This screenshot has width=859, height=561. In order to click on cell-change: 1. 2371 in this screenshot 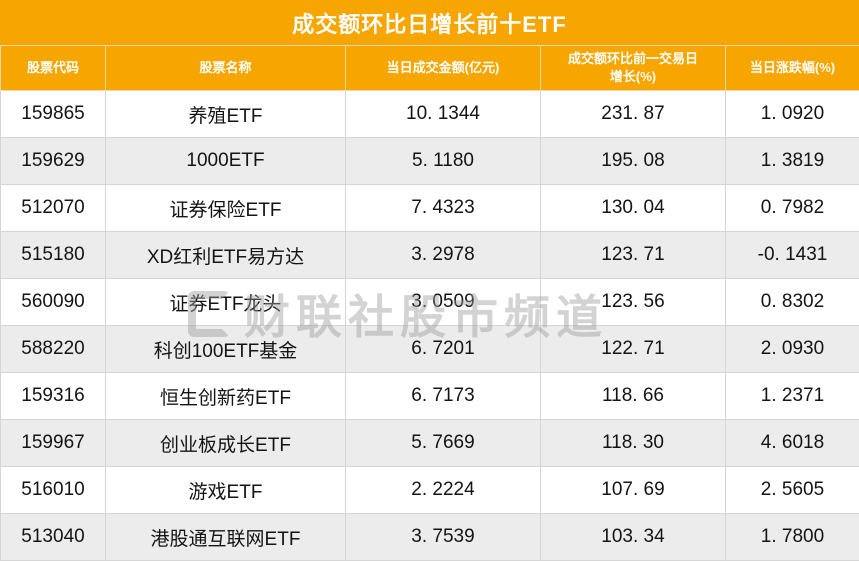, I will do `click(792, 396)`.